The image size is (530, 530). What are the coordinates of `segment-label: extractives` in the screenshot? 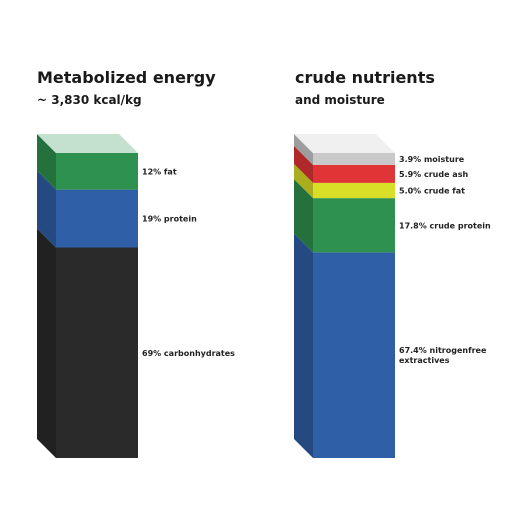 It's located at (424, 360).